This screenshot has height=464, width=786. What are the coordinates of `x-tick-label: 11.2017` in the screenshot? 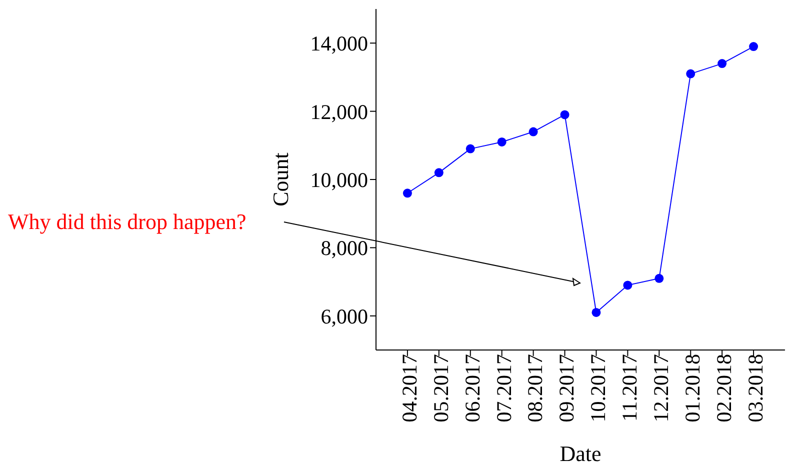 It's located at (630, 388).